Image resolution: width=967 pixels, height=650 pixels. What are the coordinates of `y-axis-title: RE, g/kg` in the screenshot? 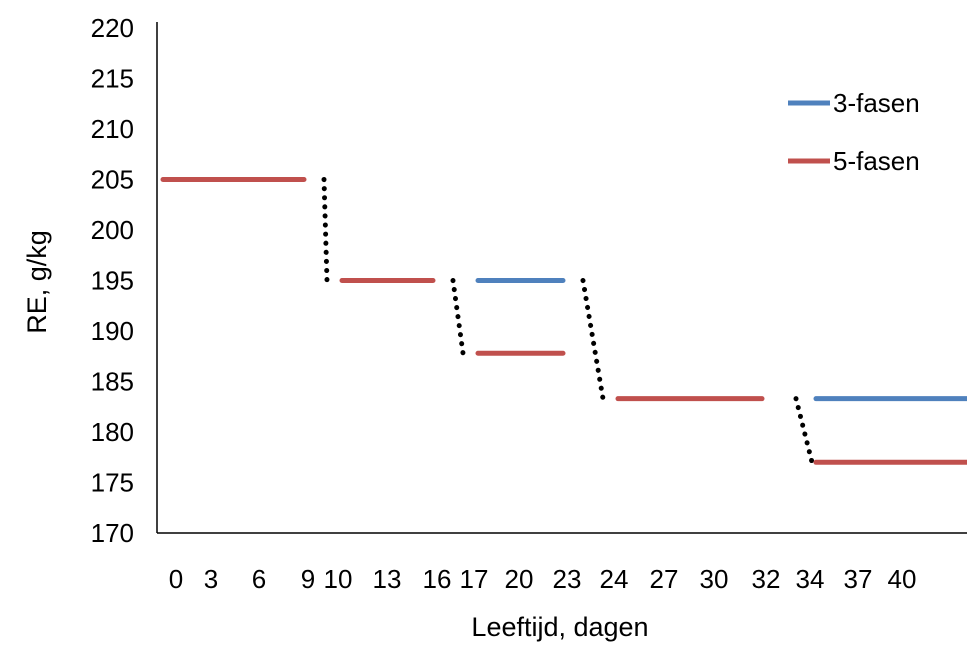 It's located at (37, 282).